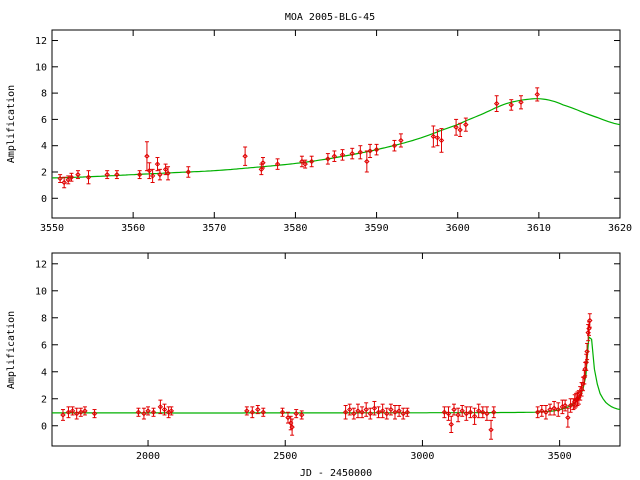 The height and width of the screenshot is (480, 640). Describe the element at coordinates (377, 228) in the screenshot. I see `x-tick-label: 3590` at that location.